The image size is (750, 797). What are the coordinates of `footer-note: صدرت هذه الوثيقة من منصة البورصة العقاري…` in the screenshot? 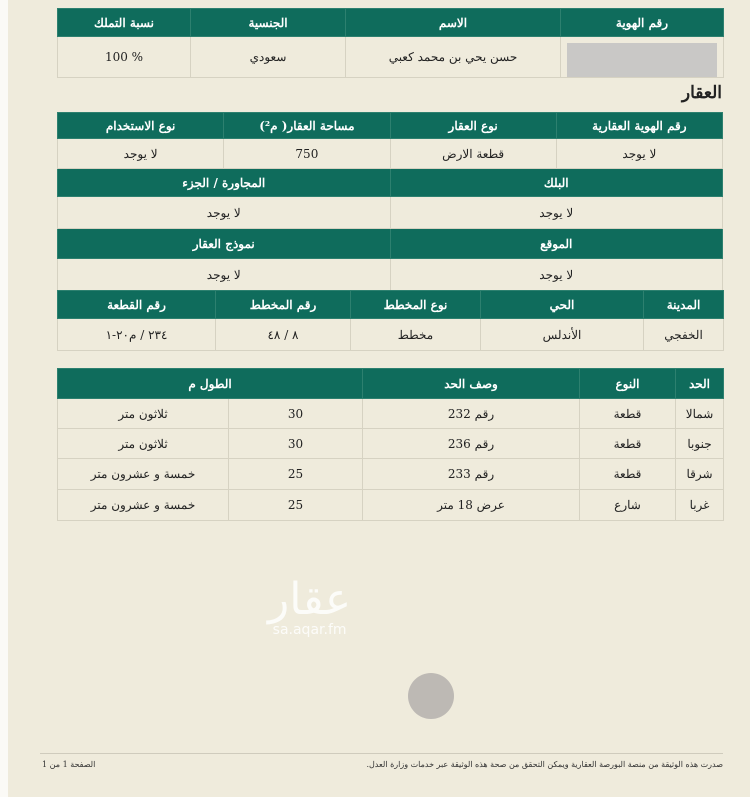 It's located at (544, 764).